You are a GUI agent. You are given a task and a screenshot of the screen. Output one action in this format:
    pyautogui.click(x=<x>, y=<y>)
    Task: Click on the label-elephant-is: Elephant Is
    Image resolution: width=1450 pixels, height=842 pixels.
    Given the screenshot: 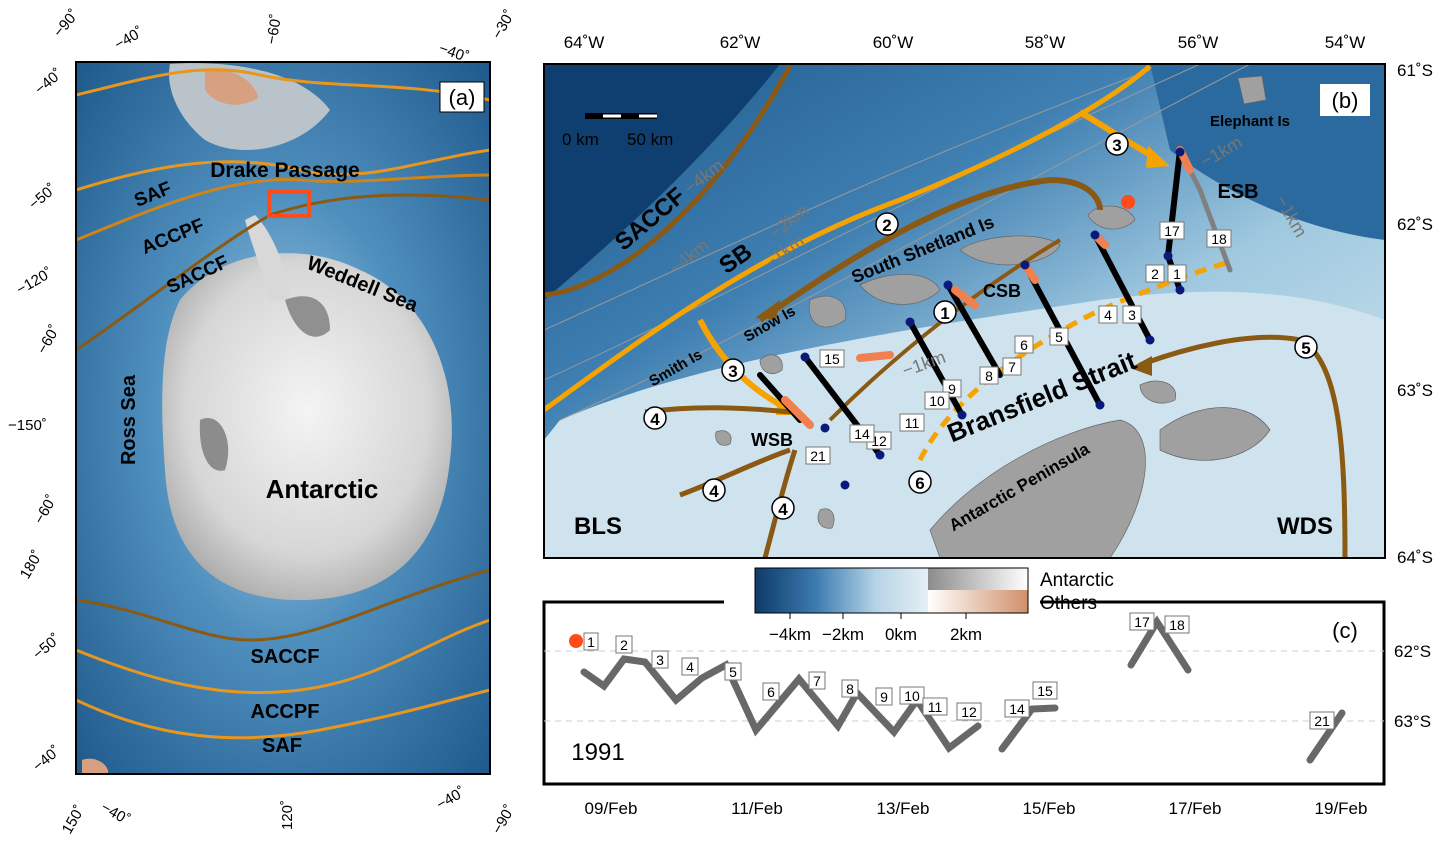 What is the action you would take?
    pyautogui.click(x=1250, y=121)
    